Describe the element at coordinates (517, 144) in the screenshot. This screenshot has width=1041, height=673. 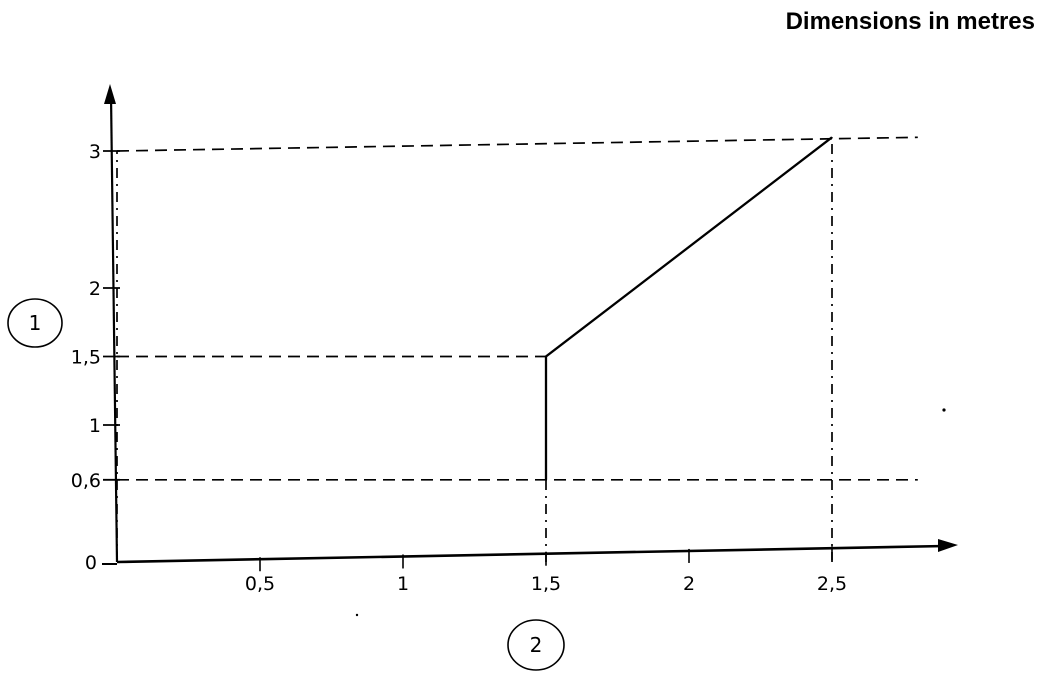
I see `reference-line` at that location.